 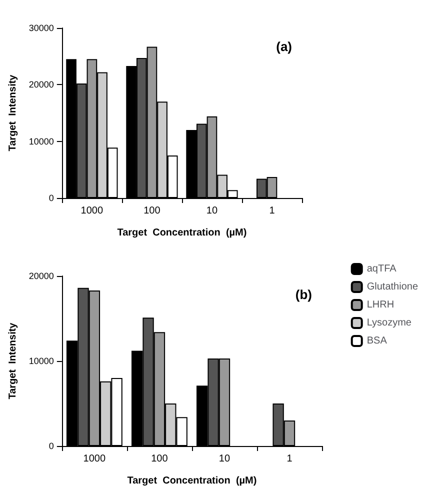 What do you see at coordinates (389, 322) in the screenshot?
I see `legend-label: Lysozyme` at bounding box center [389, 322].